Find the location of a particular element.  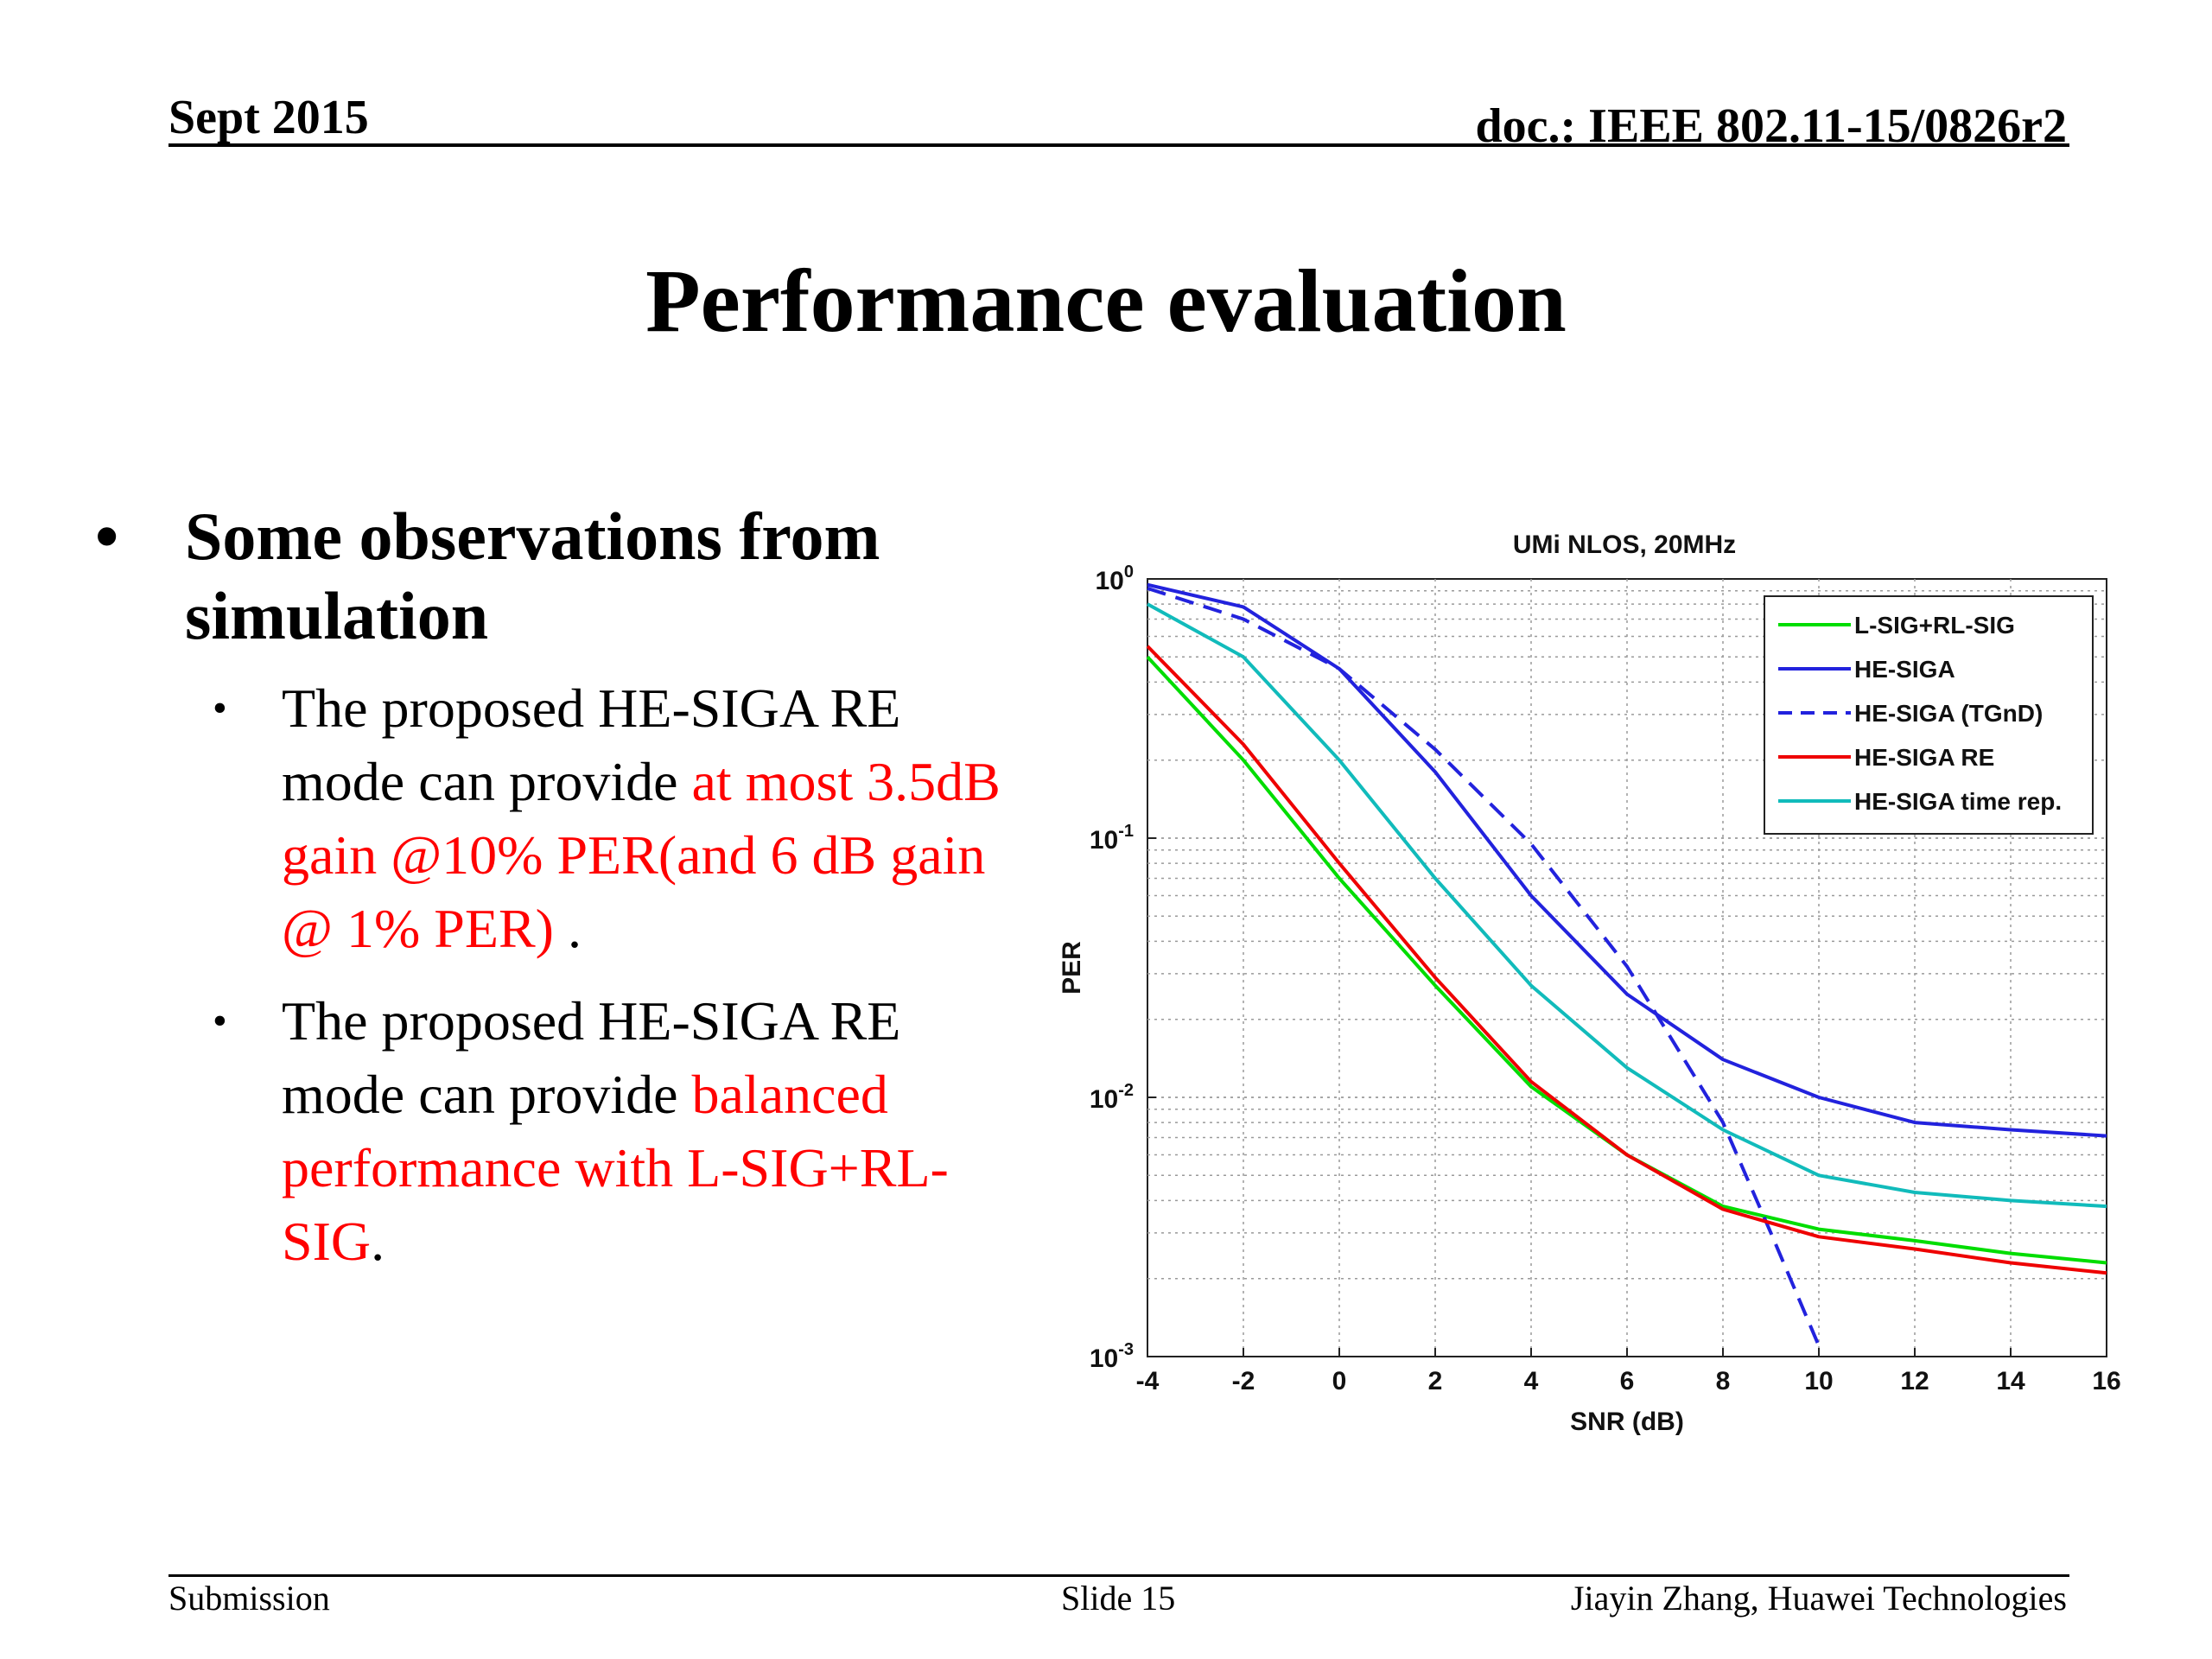

y-tick-label: 10⁻² is located at coordinates (1112, 1097).